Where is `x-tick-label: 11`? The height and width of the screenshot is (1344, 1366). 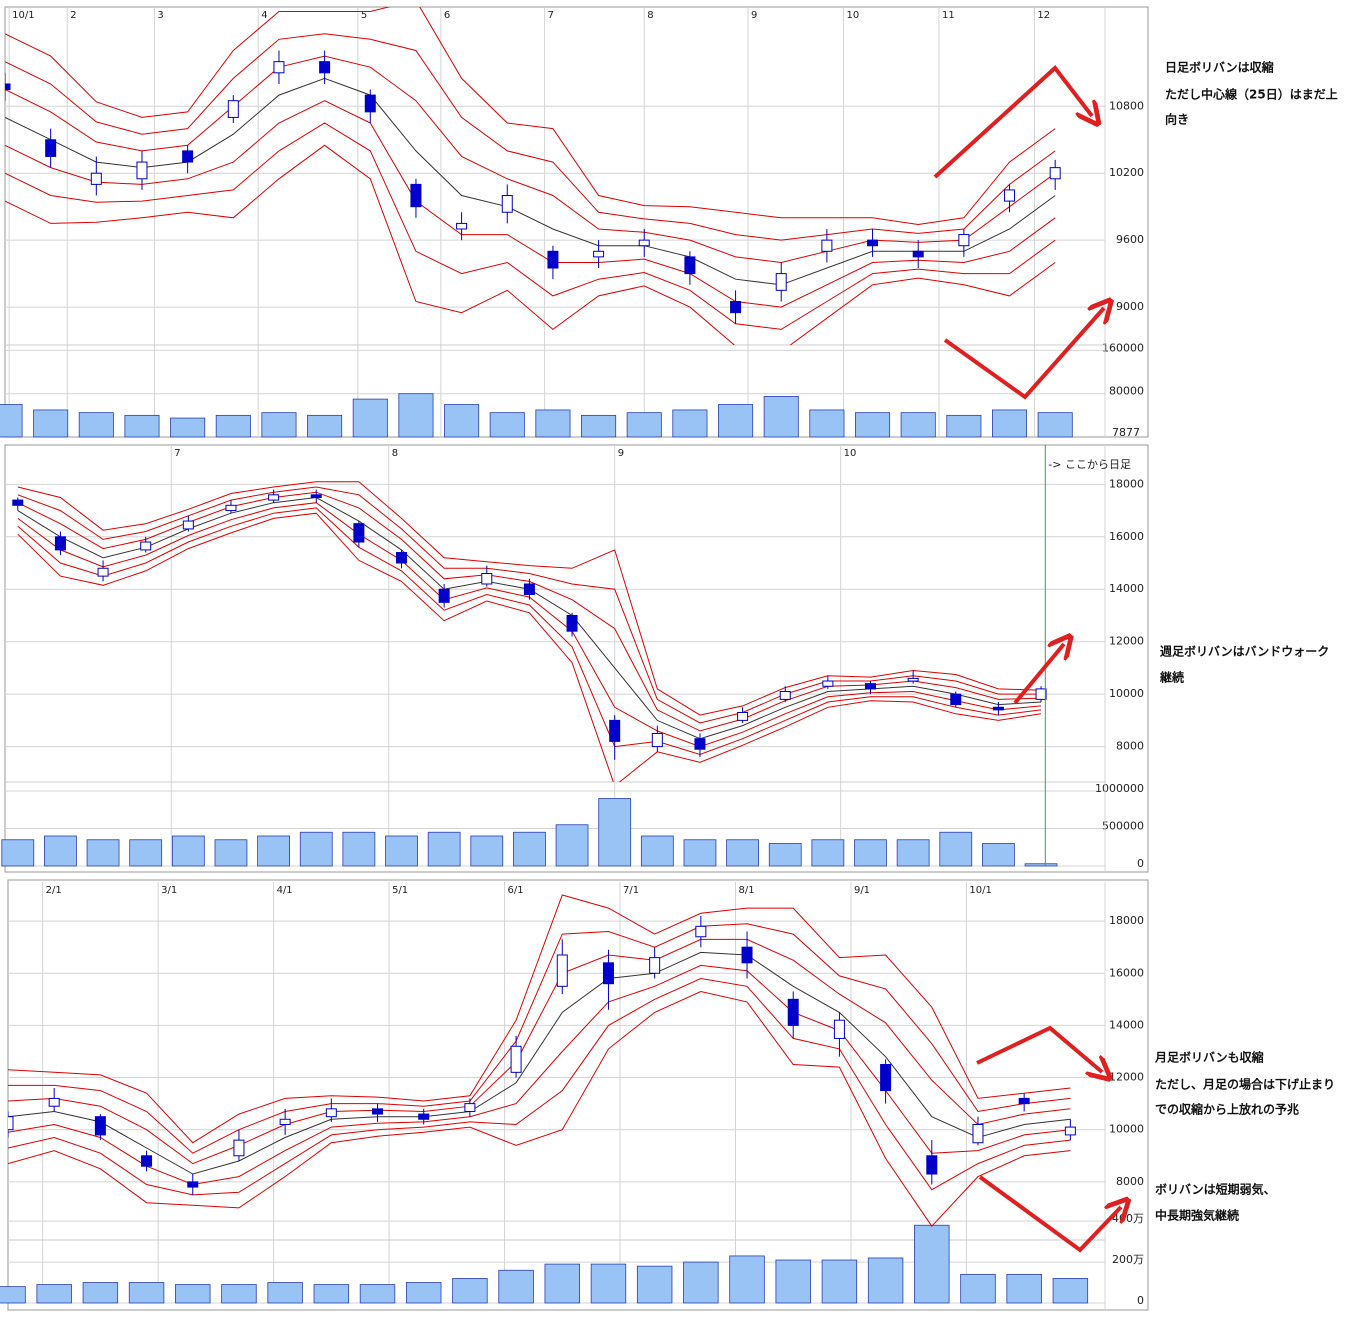
x-tick-label: 11 is located at coordinates (948, 15).